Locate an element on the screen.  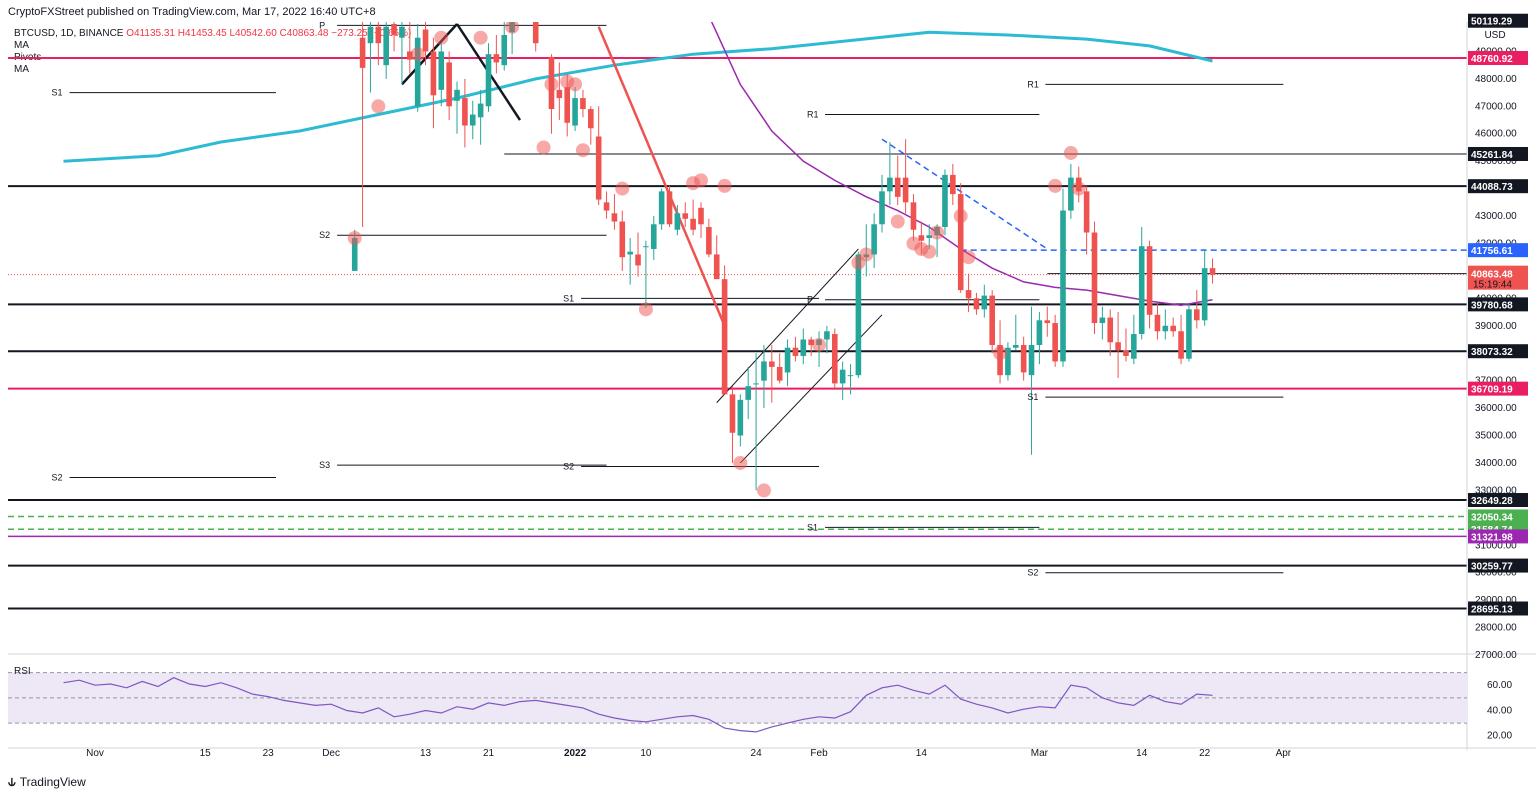
pivot-label-9: S1 is located at coordinates (812, 527).